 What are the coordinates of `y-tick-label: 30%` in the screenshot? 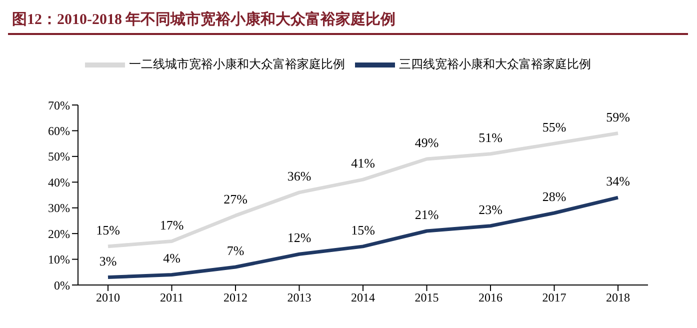 It's located at (59, 208).